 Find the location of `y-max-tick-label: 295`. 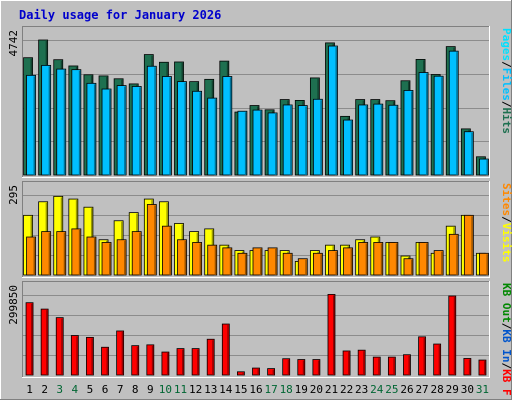

y-max-tick-label: 295 is located at coordinates (13, 195).